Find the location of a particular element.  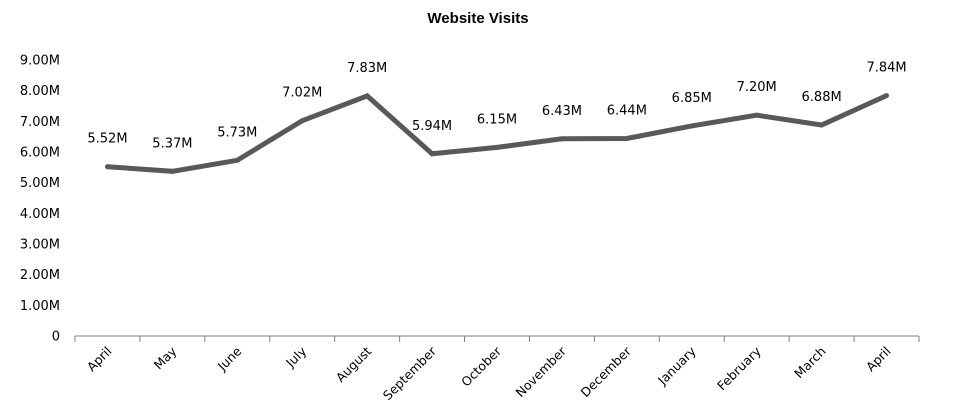

data-label: 6.44M is located at coordinates (627, 111).